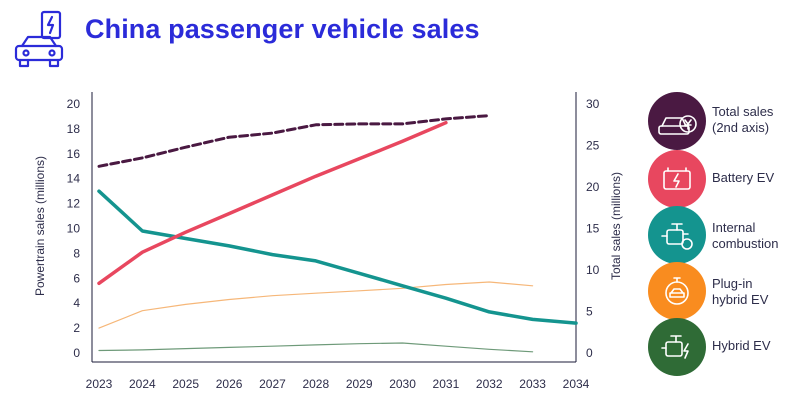 This screenshot has height=409, width=800. Describe the element at coordinates (593, 146) in the screenshot. I see `y2-tick-label: 25` at that location.